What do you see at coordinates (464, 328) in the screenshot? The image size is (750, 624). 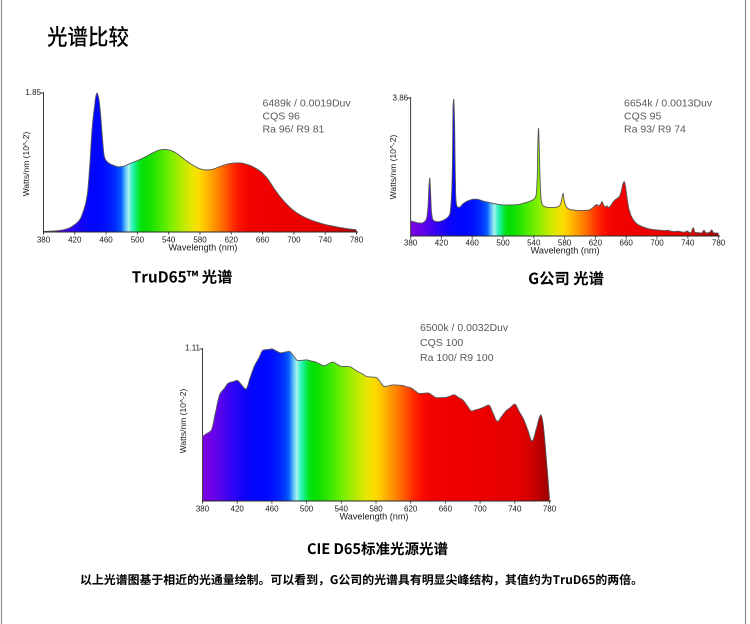 I see `svg-text: 6500k / 0.0032Duv` at bounding box center [464, 328].